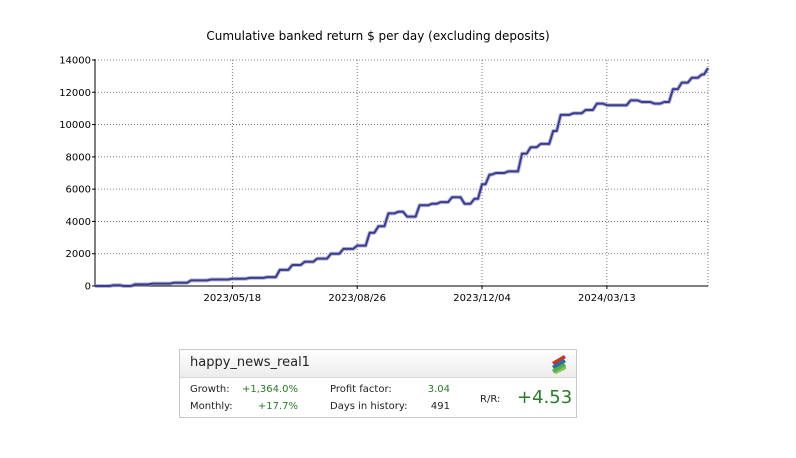 The height and width of the screenshot is (458, 796). Describe the element at coordinates (75, 61) in the screenshot. I see `y-tick-label: 14000` at that location.